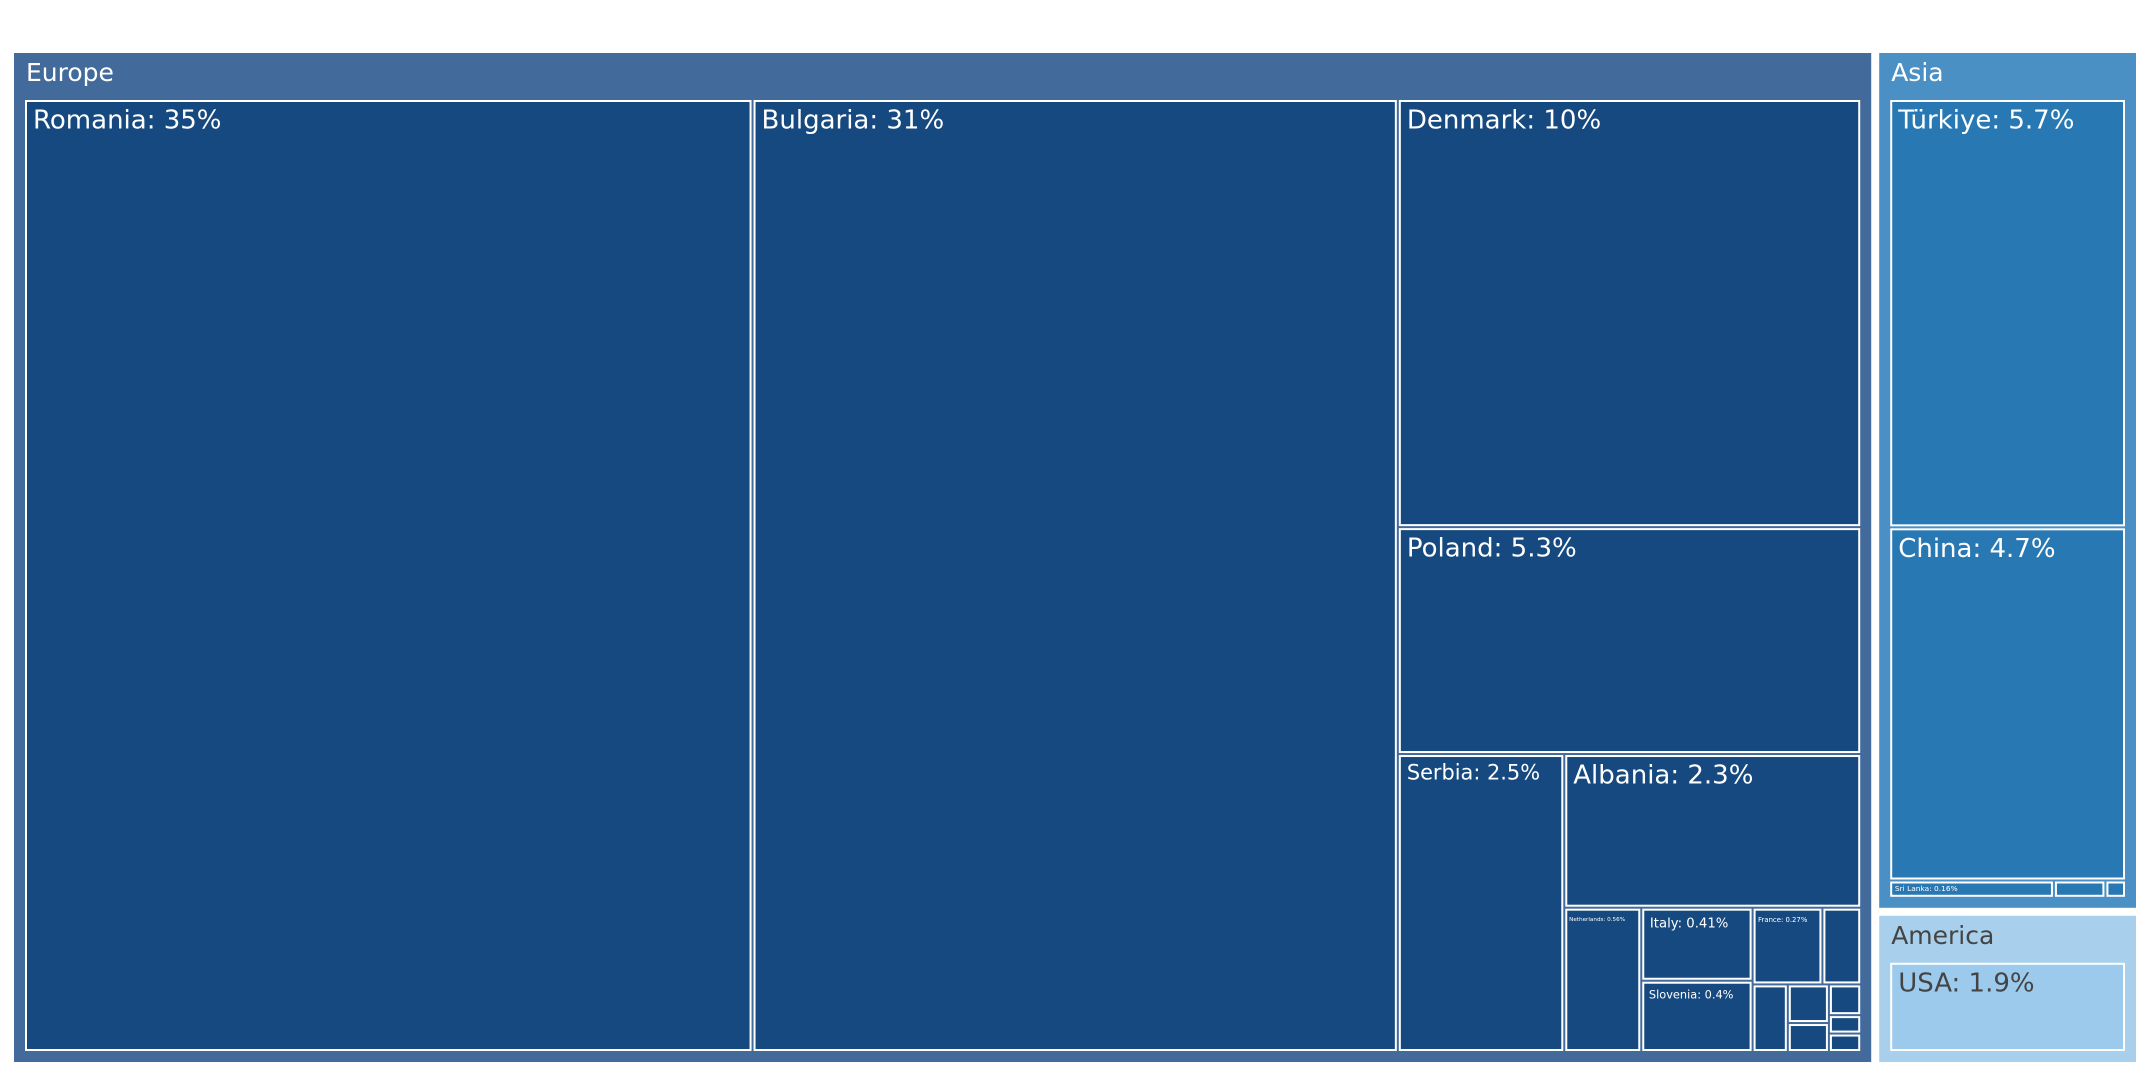 This screenshot has height=1075, width=2150. What do you see at coordinates (1597, 920) in the screenshot?
I see `tile-label: Netherlands: 0.56%` at bounding box center [1597, 920].